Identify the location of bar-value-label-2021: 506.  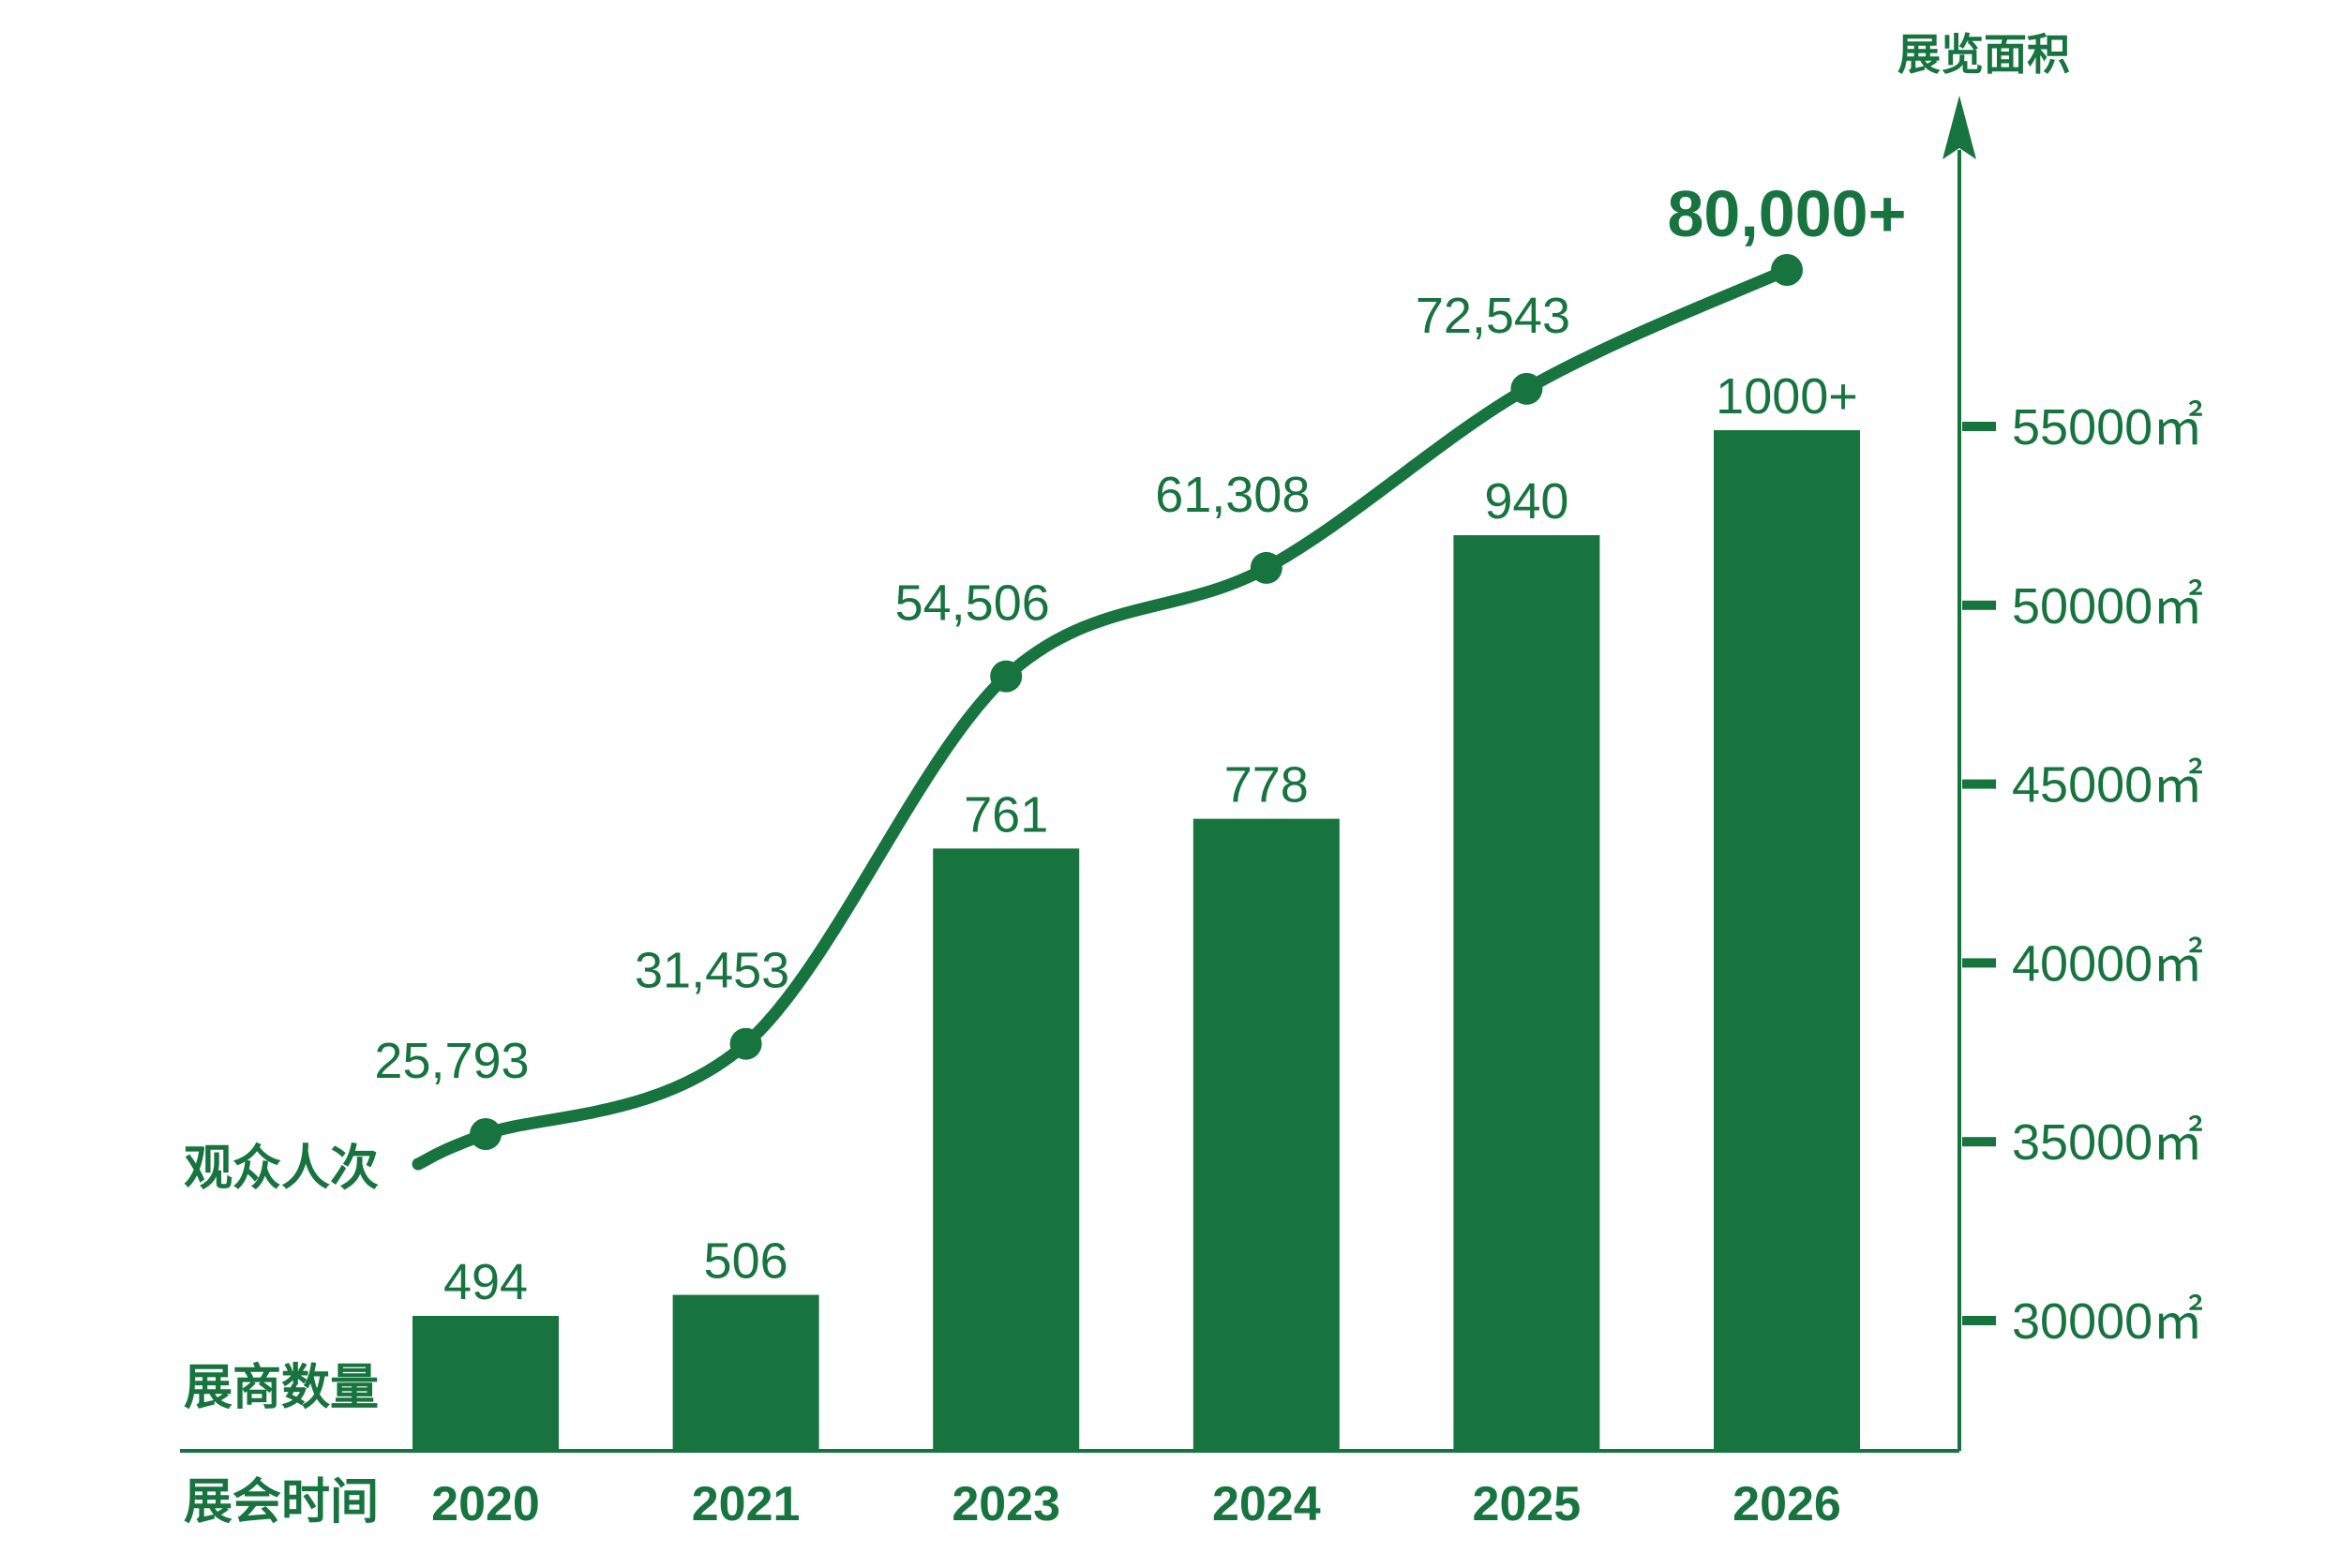
(746, 1262).